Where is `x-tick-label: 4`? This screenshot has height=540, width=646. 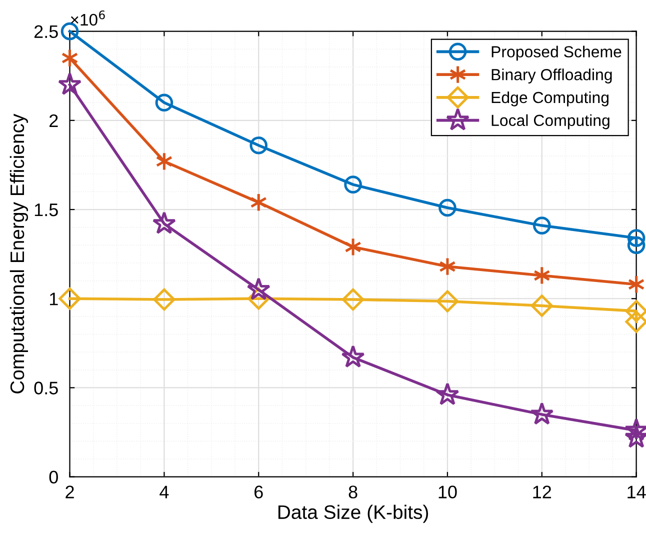
x-tick-label: 4 is located at coordinates (164, 492).